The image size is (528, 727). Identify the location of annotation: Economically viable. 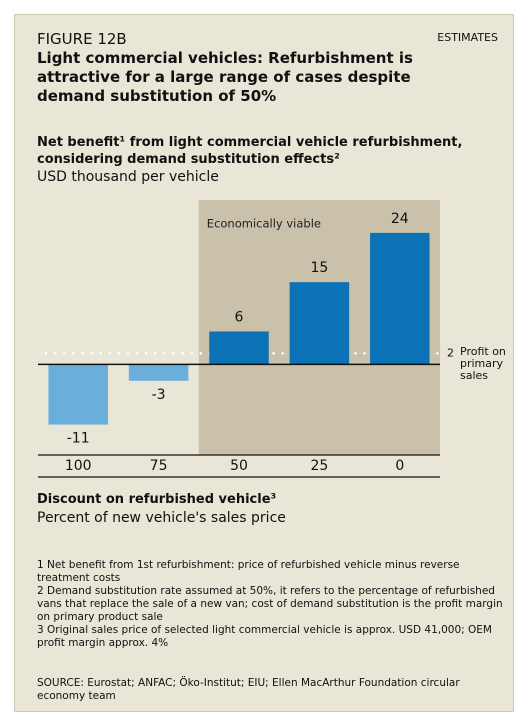
(264, 224).